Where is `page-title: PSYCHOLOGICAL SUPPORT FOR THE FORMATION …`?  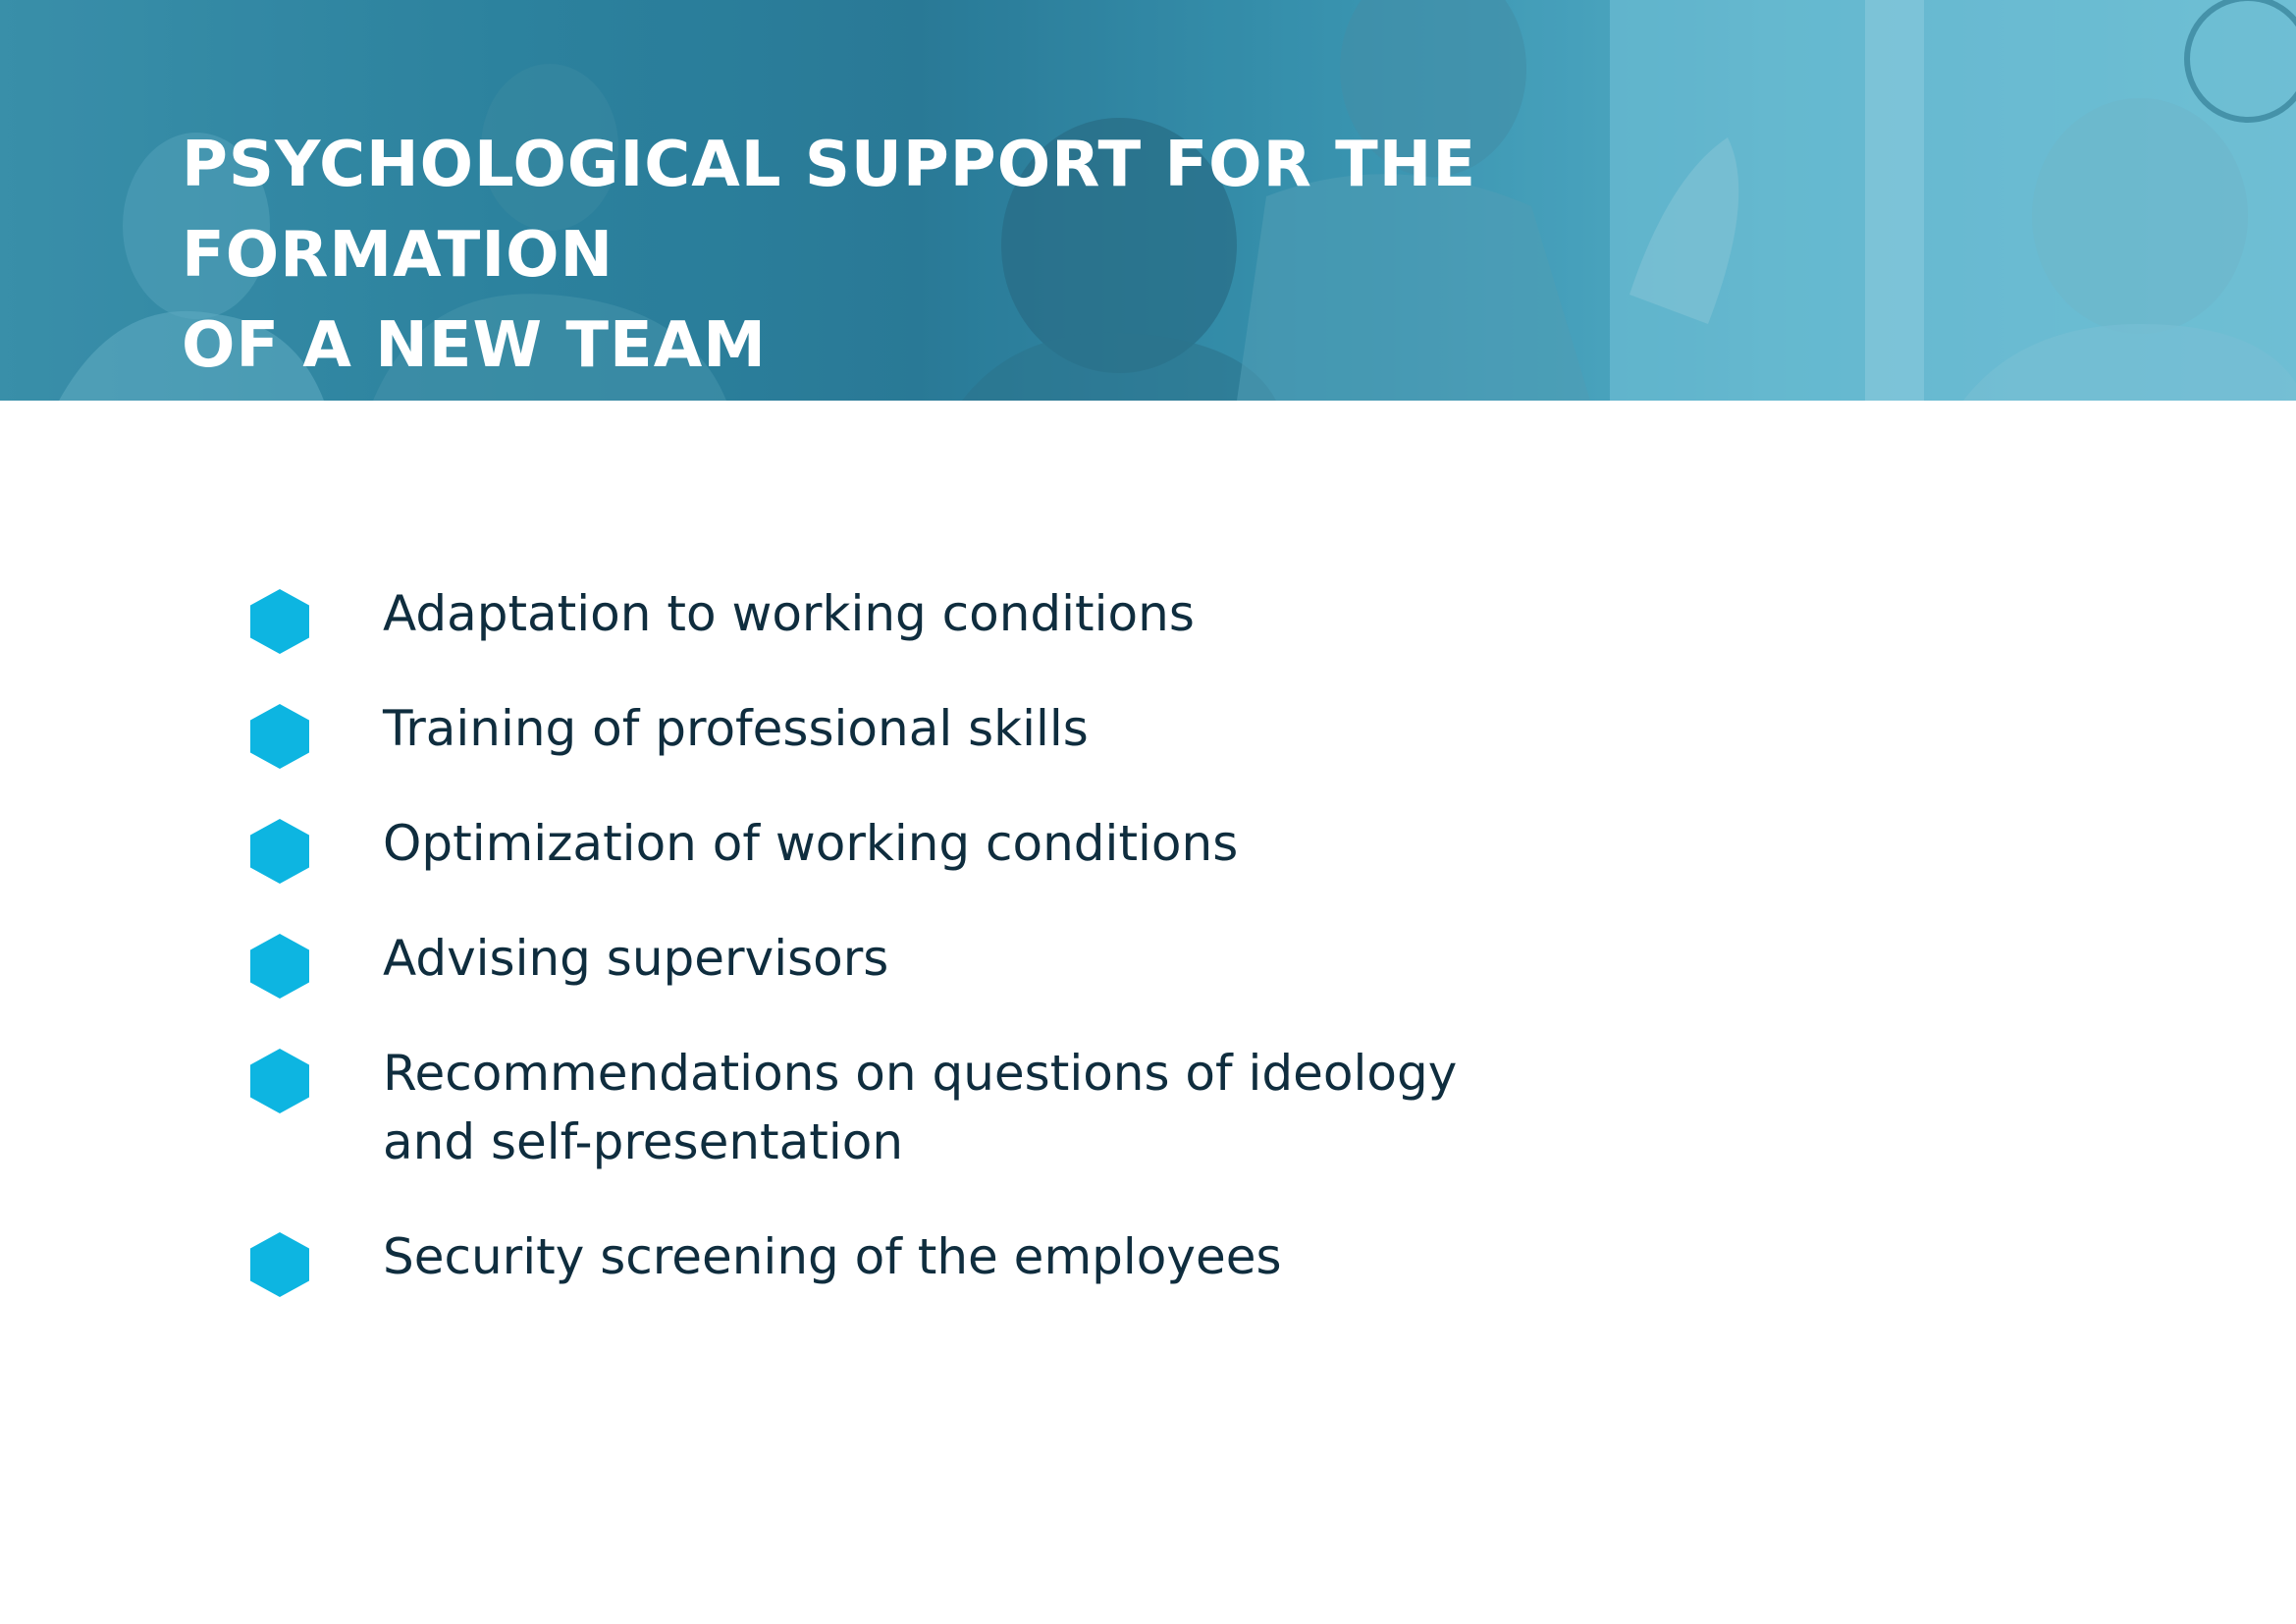
page-title: PSYCHOLOGICAL SUPPORT FOR THE FORMATION … is located at coordinates (1016, 255).